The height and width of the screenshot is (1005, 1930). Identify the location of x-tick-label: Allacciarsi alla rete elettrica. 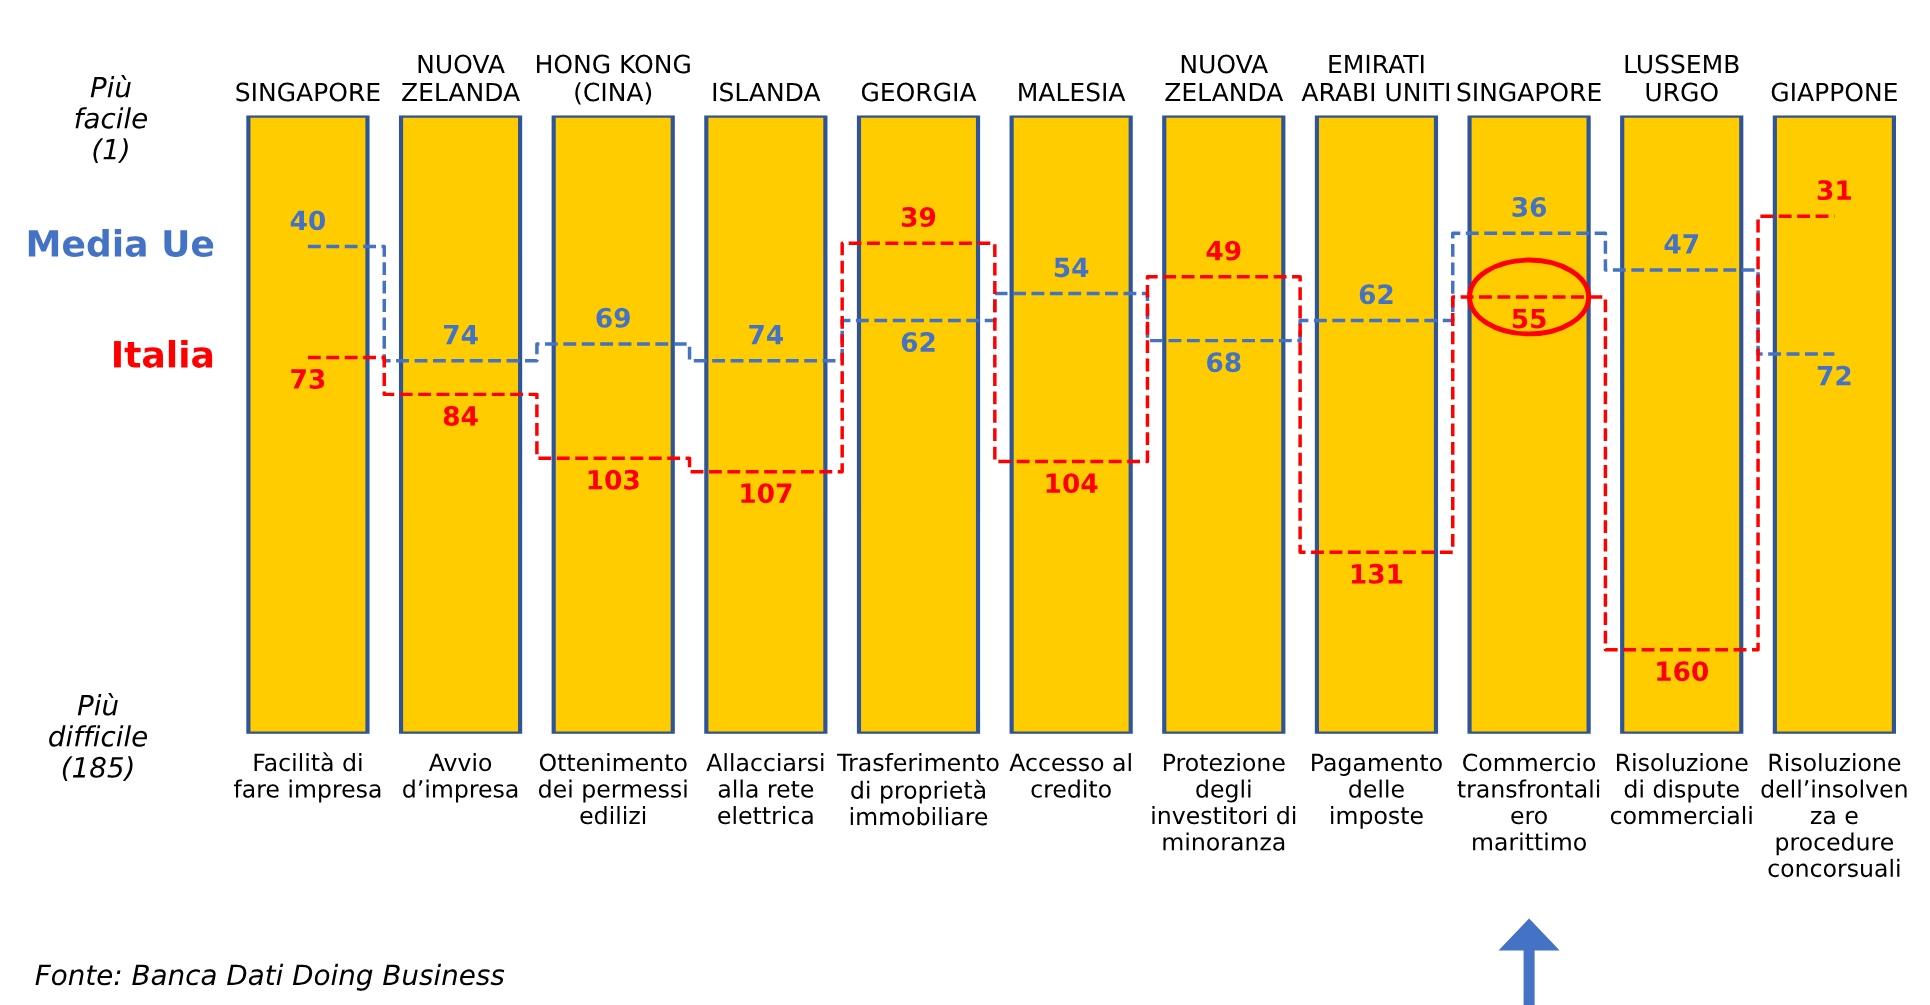
(765, 789).